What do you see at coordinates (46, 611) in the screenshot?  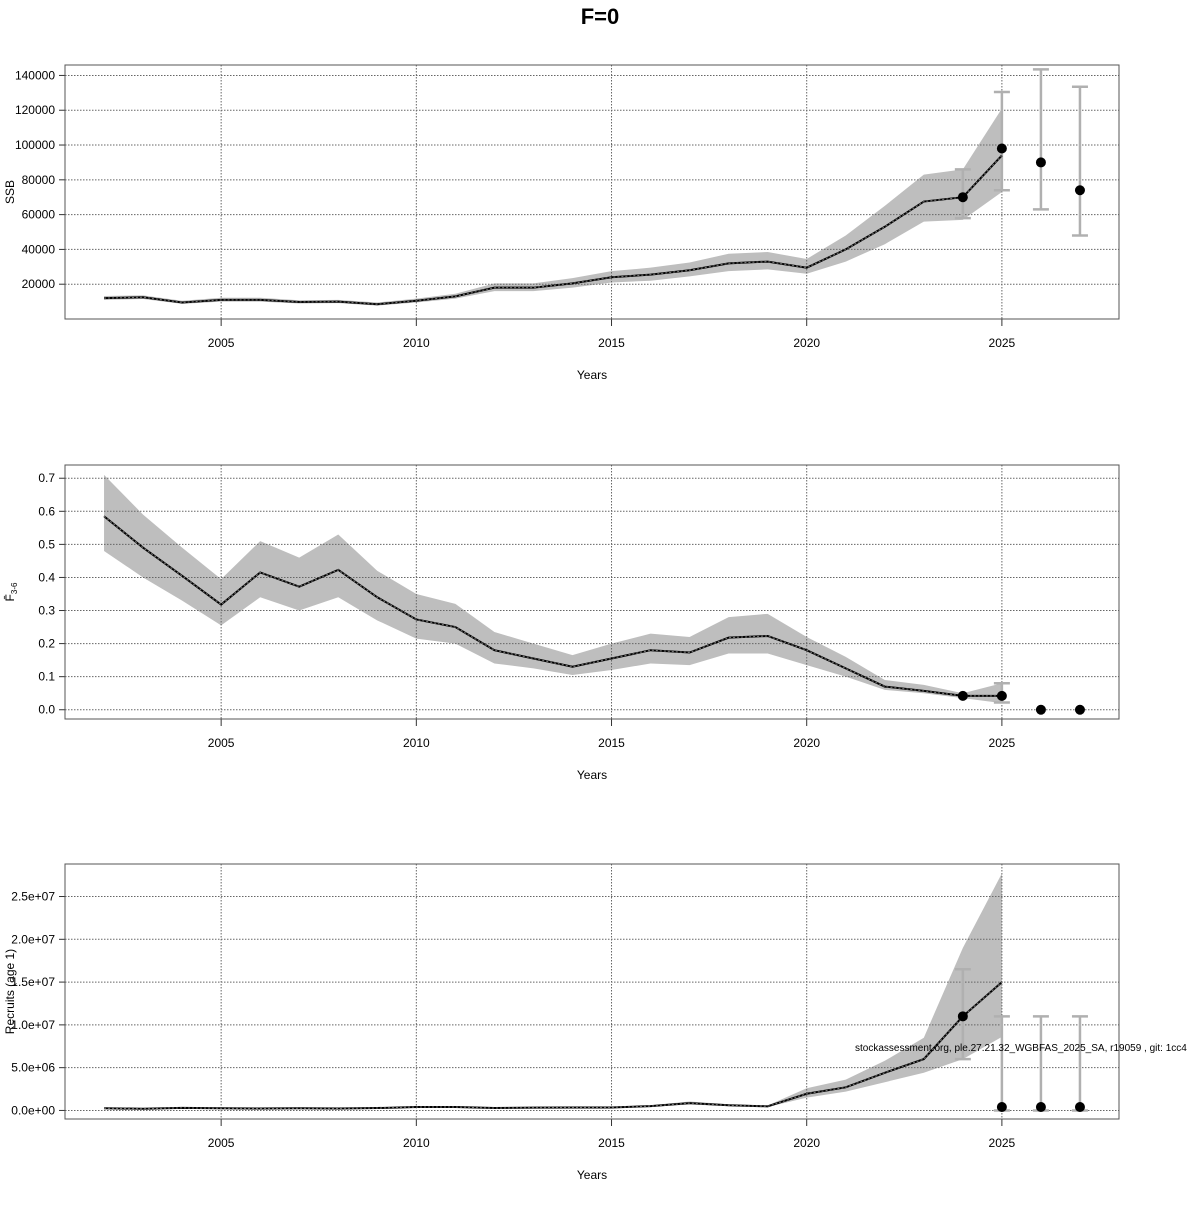 I see `y-tick-label: 0.3` at bounding box center [46, 611].